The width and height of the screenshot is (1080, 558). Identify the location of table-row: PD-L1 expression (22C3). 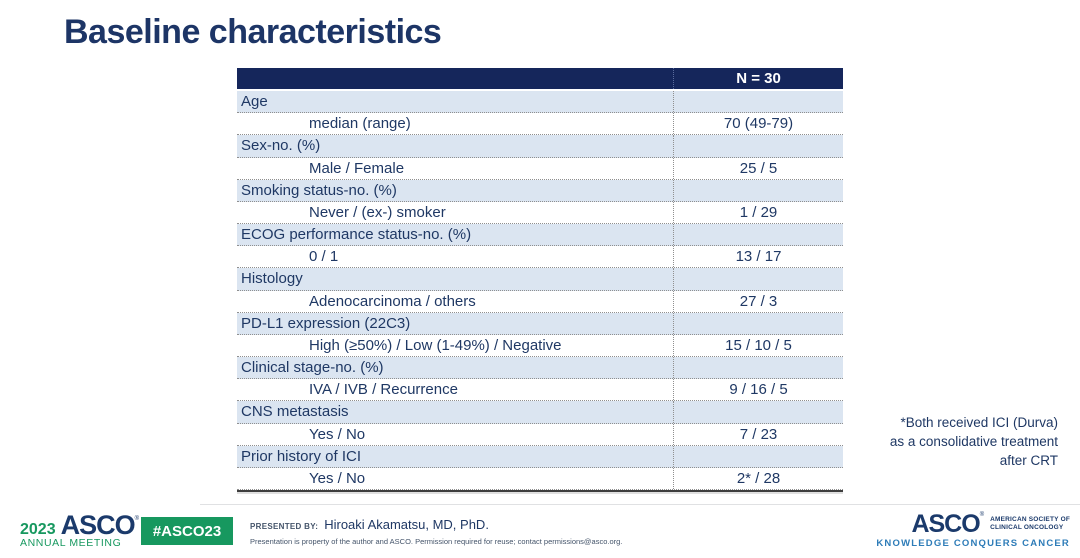
(540, 323).